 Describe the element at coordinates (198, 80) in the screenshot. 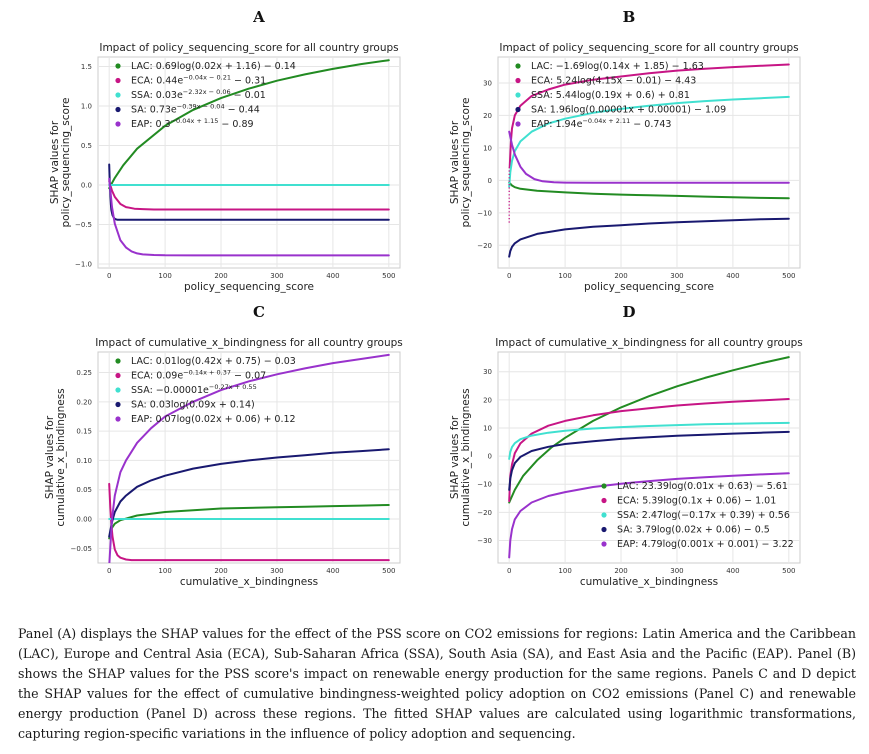

I see `legend-label-eca: ECA: 0.44e−0.04x − 0.21 − 0.31` at that location.